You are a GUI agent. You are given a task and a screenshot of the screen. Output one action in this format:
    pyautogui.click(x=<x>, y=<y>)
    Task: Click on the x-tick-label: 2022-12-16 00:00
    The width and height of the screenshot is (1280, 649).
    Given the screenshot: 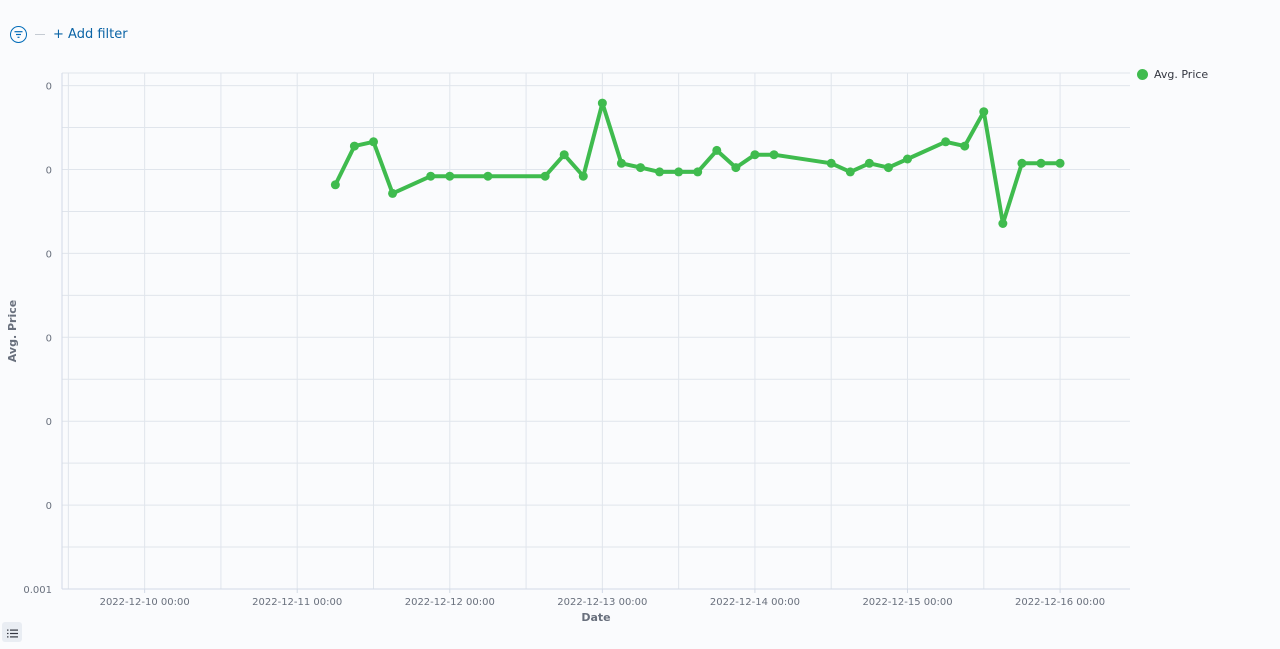 What is the action you would take?
    pyautogui.click(x=1060, y=602)
    